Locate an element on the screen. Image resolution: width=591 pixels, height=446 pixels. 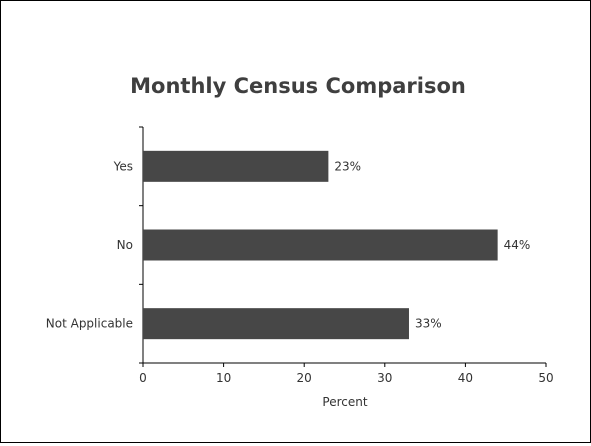
x-tick-label: 30 is located at coordinates (384, 378).